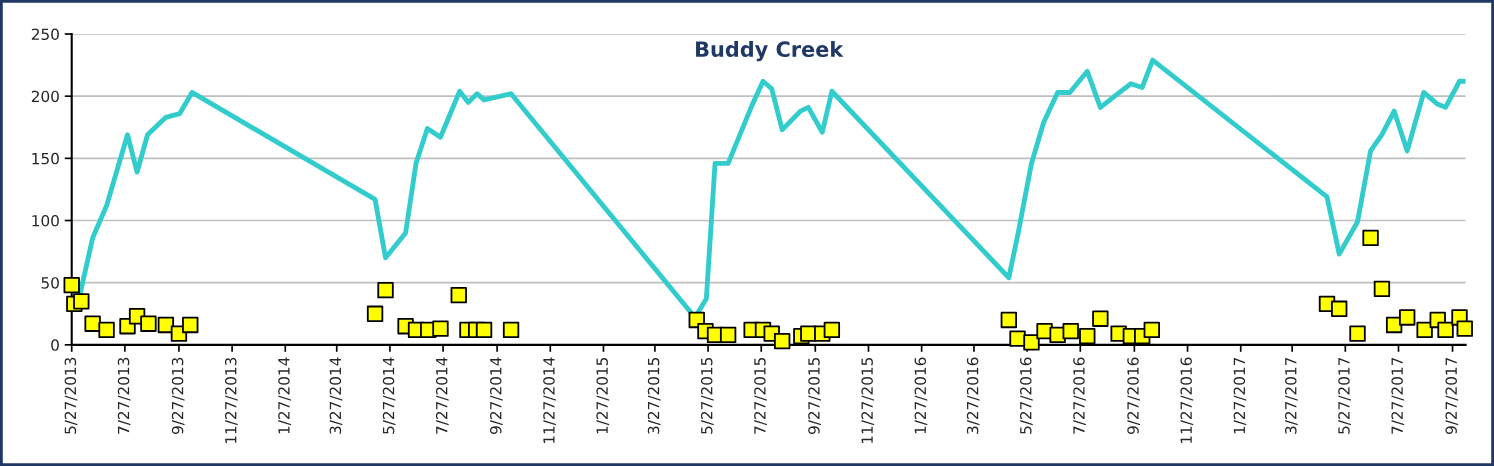 The image size is (1494, 466). What do you see at coordinates (707, 395) in the screenshot?
I see `x-tick-label: 5/27/2015` at bounding box center [707, 395].